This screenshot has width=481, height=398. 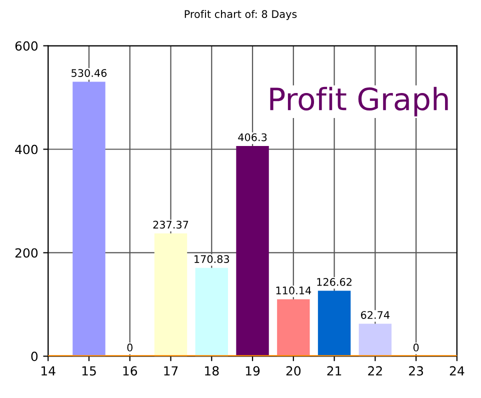 I want to click on x-tick-label: 17, so click(x=171, y=371).